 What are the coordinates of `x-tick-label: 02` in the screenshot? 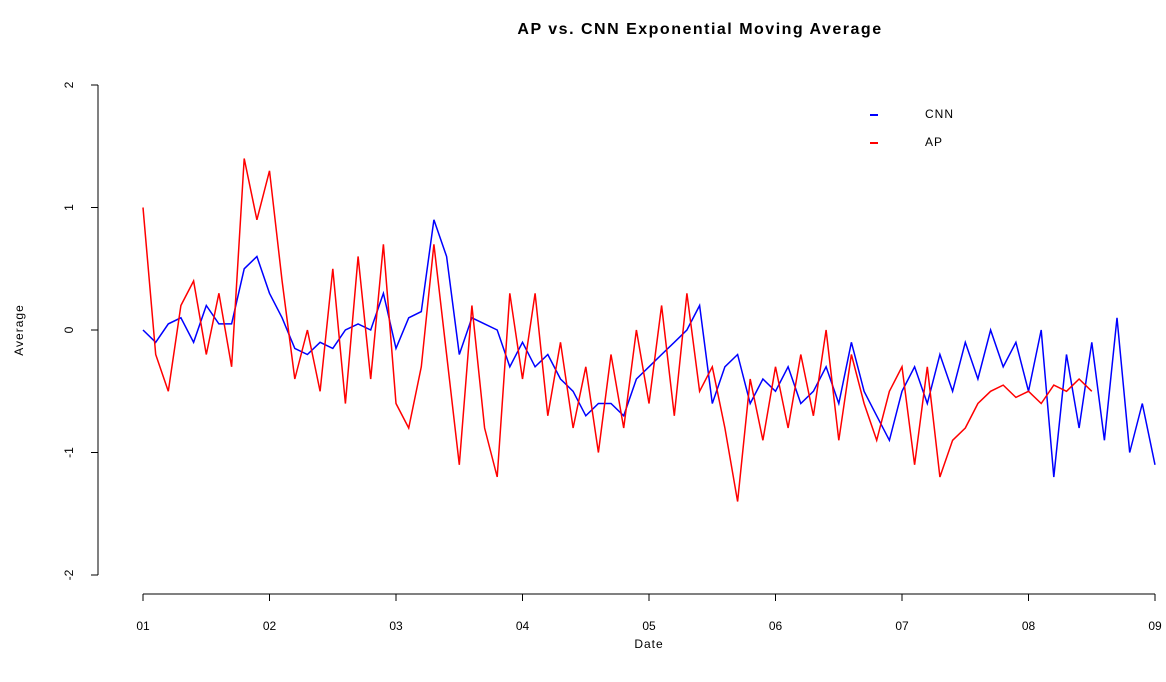 It's located at (270, 626).